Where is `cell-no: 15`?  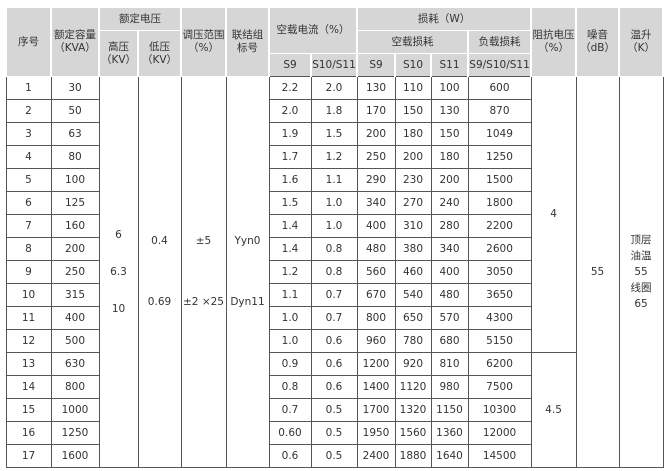 cell-no: 15 is located at coordinates (28, 410).